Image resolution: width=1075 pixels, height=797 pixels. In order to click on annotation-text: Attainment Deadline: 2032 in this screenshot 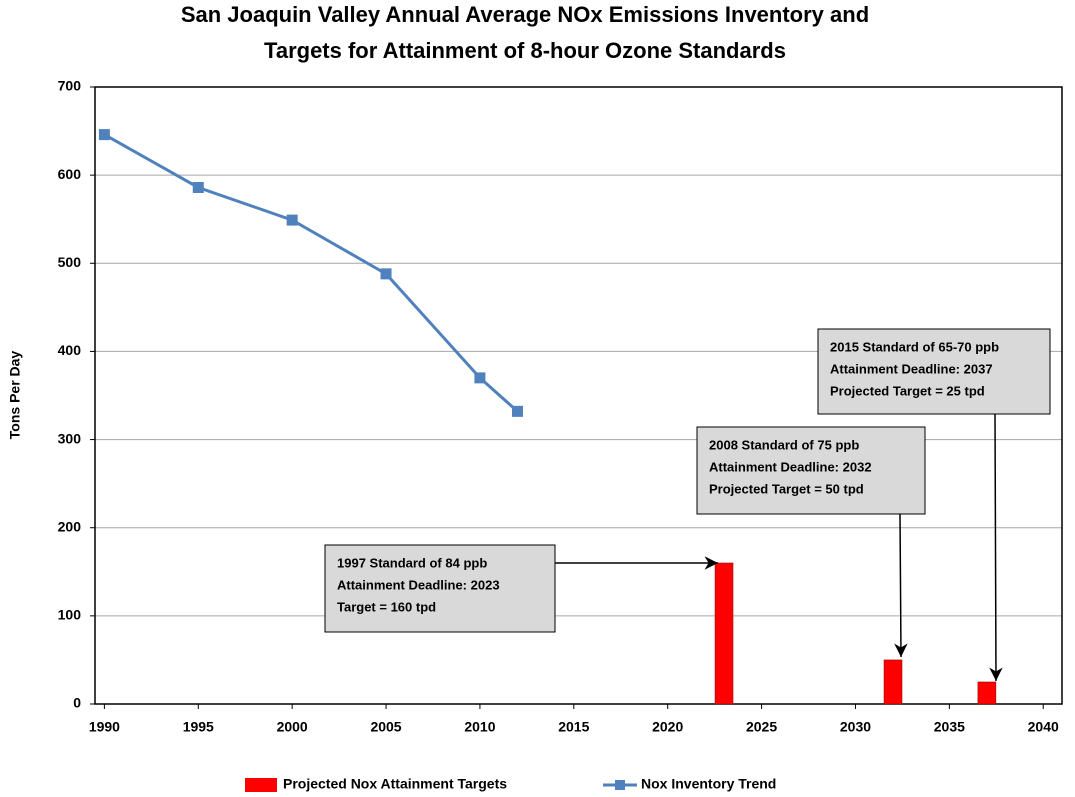, I will do `click(790, 466)`.